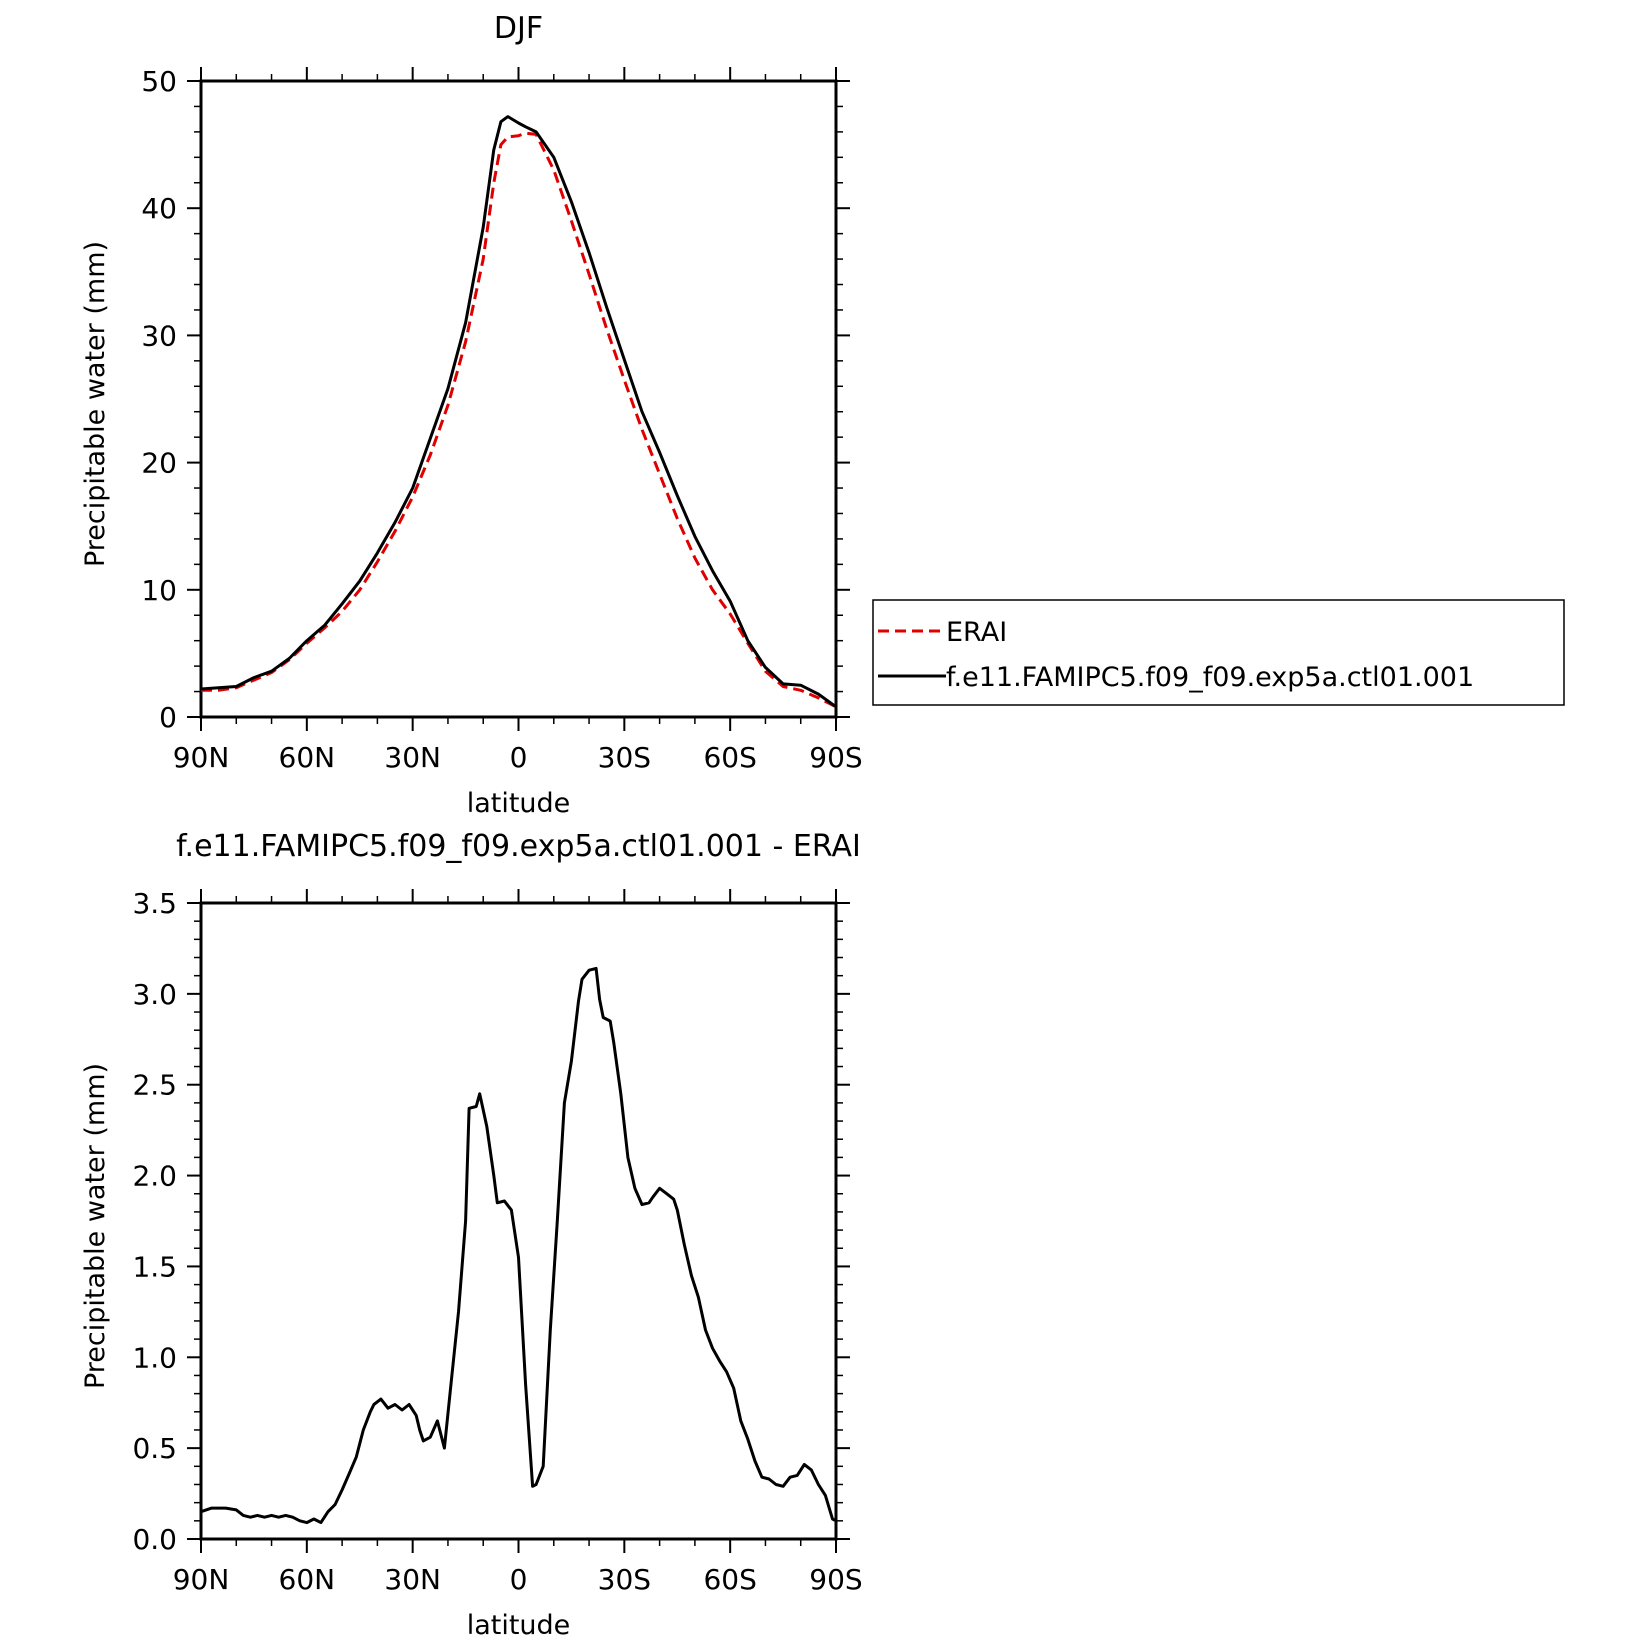  I want to click on series-line-difference, so click(518, 1245).